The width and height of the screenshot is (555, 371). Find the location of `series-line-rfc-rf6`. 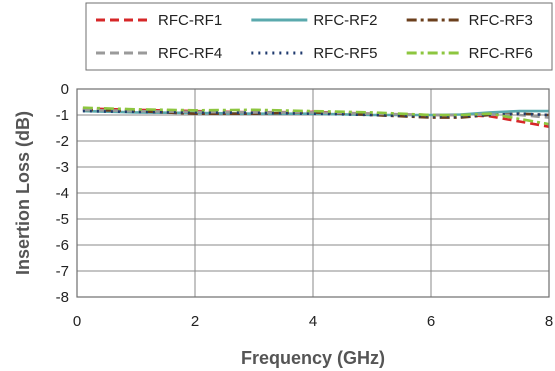

series-line-rfc-rf6 is located at coordinates (316, 116).